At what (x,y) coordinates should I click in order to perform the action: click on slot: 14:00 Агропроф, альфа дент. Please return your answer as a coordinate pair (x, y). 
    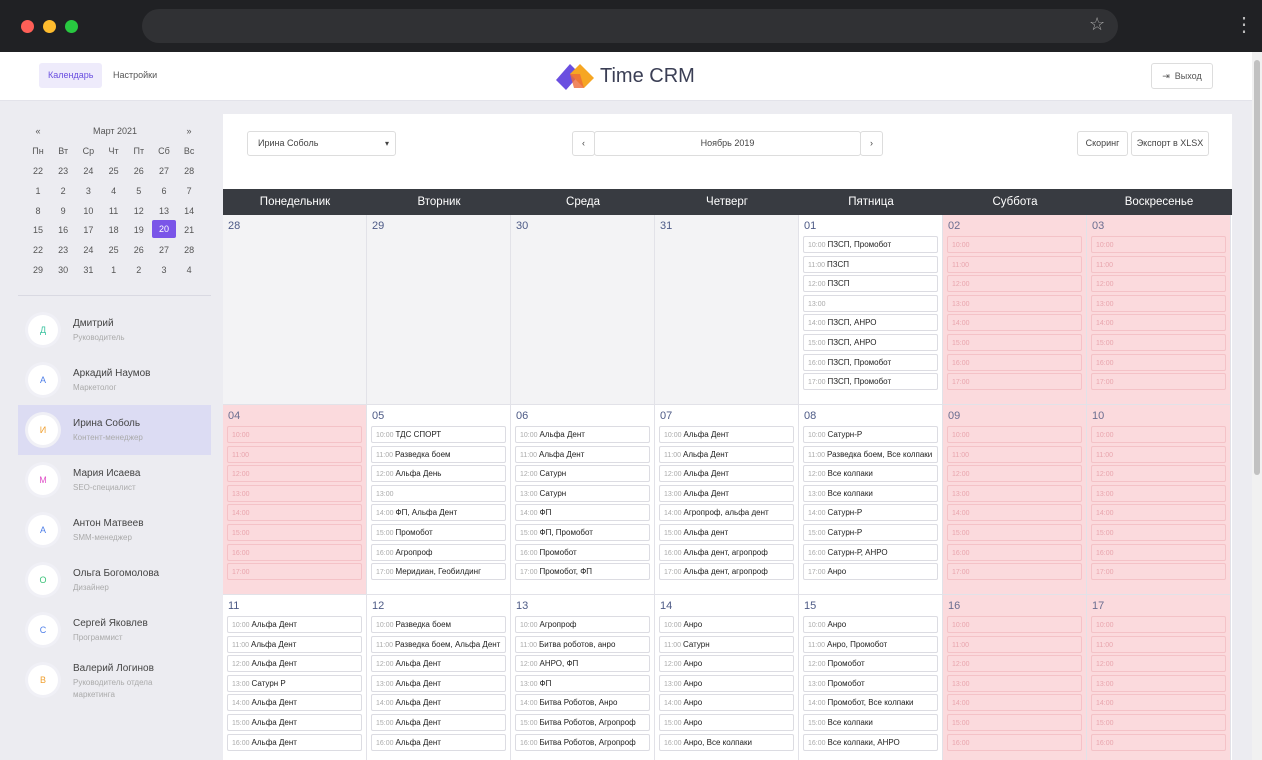
    Looking at the image, I should click on (726, 513).